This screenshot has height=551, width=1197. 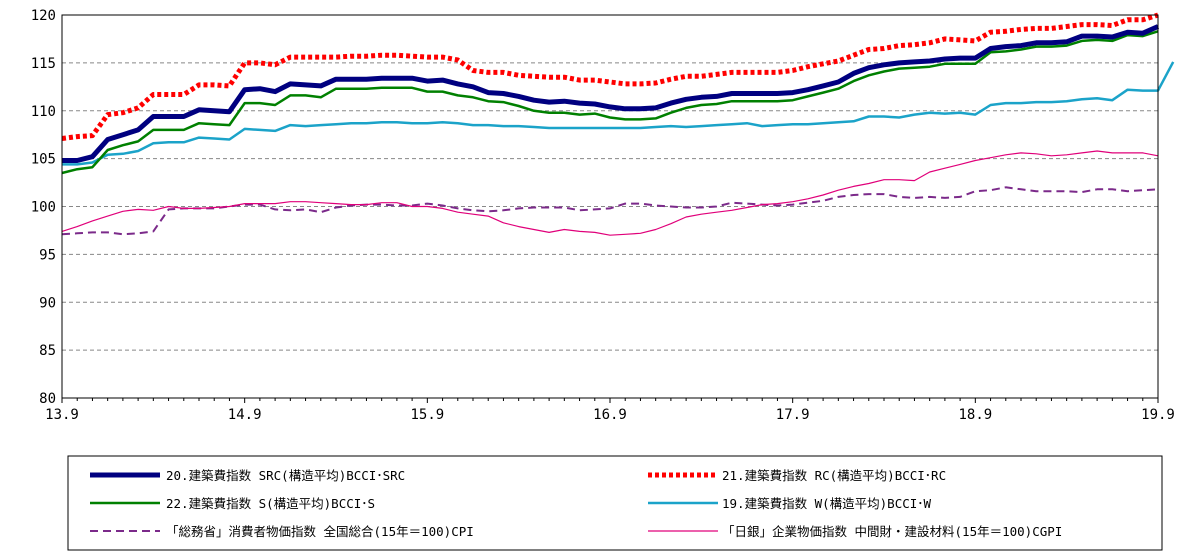 I want to click on legend-label-5: 「日銀」企業物価指数 中間財・建設材料(15年＝100)CGPI, so click(x=892, y=531).